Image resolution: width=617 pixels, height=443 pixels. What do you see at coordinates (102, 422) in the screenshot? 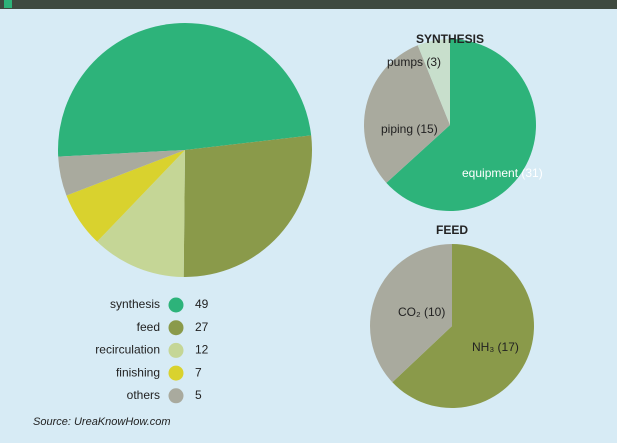
I see `source: Source: UreaKnowHow.com` at bounding box center [102, 422].